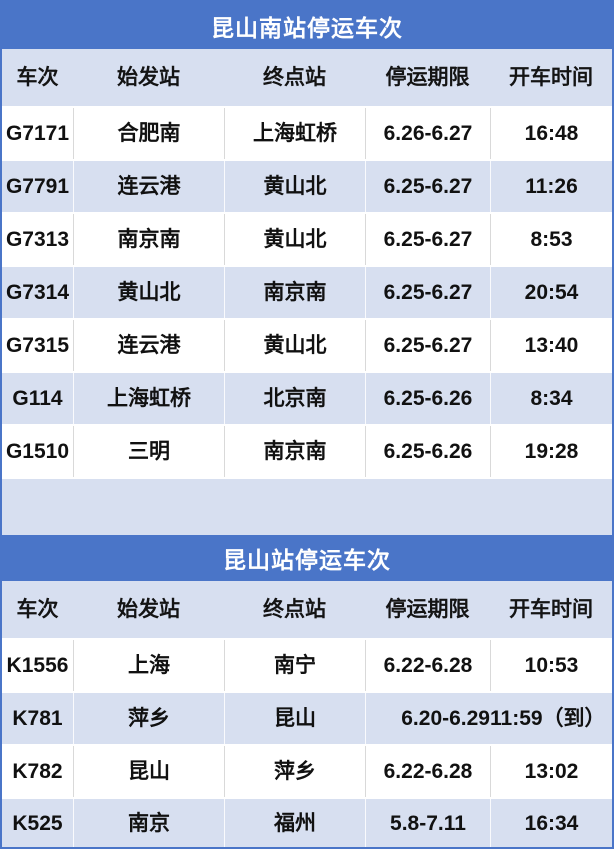 This screenshot has height=849, width=614. Describe the element at coordinates (551, 665) in the screenshot. I see `departure-time-cell: 10:53` at that location.